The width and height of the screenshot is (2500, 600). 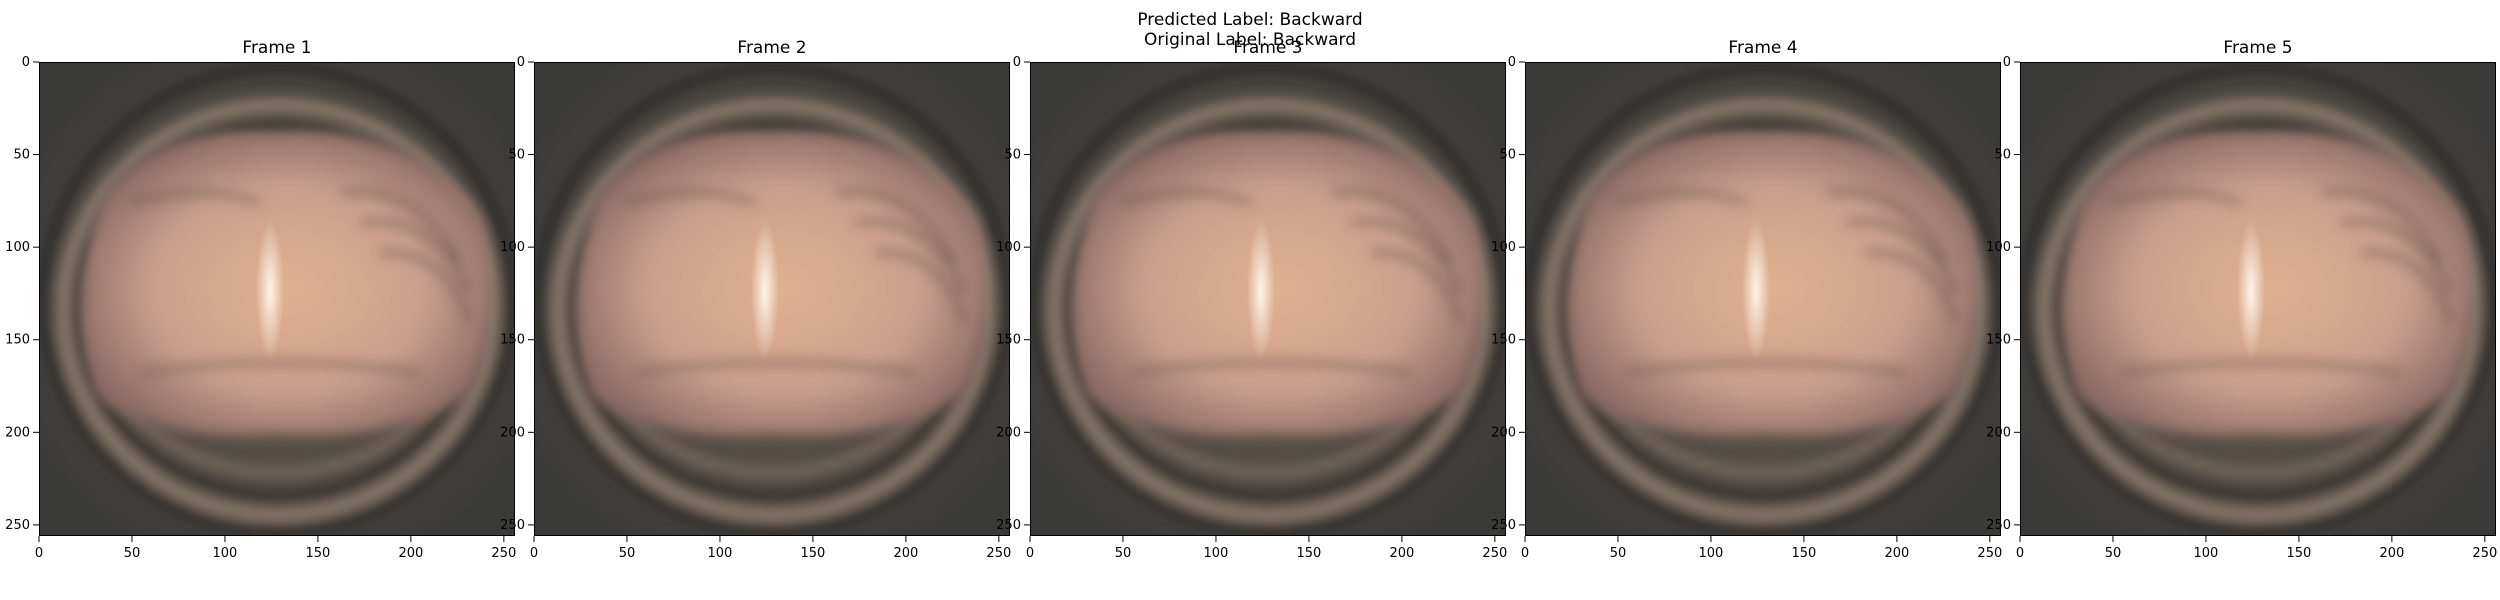 I want to click on frame-title: Frame 2, so click(x=772, y=48).